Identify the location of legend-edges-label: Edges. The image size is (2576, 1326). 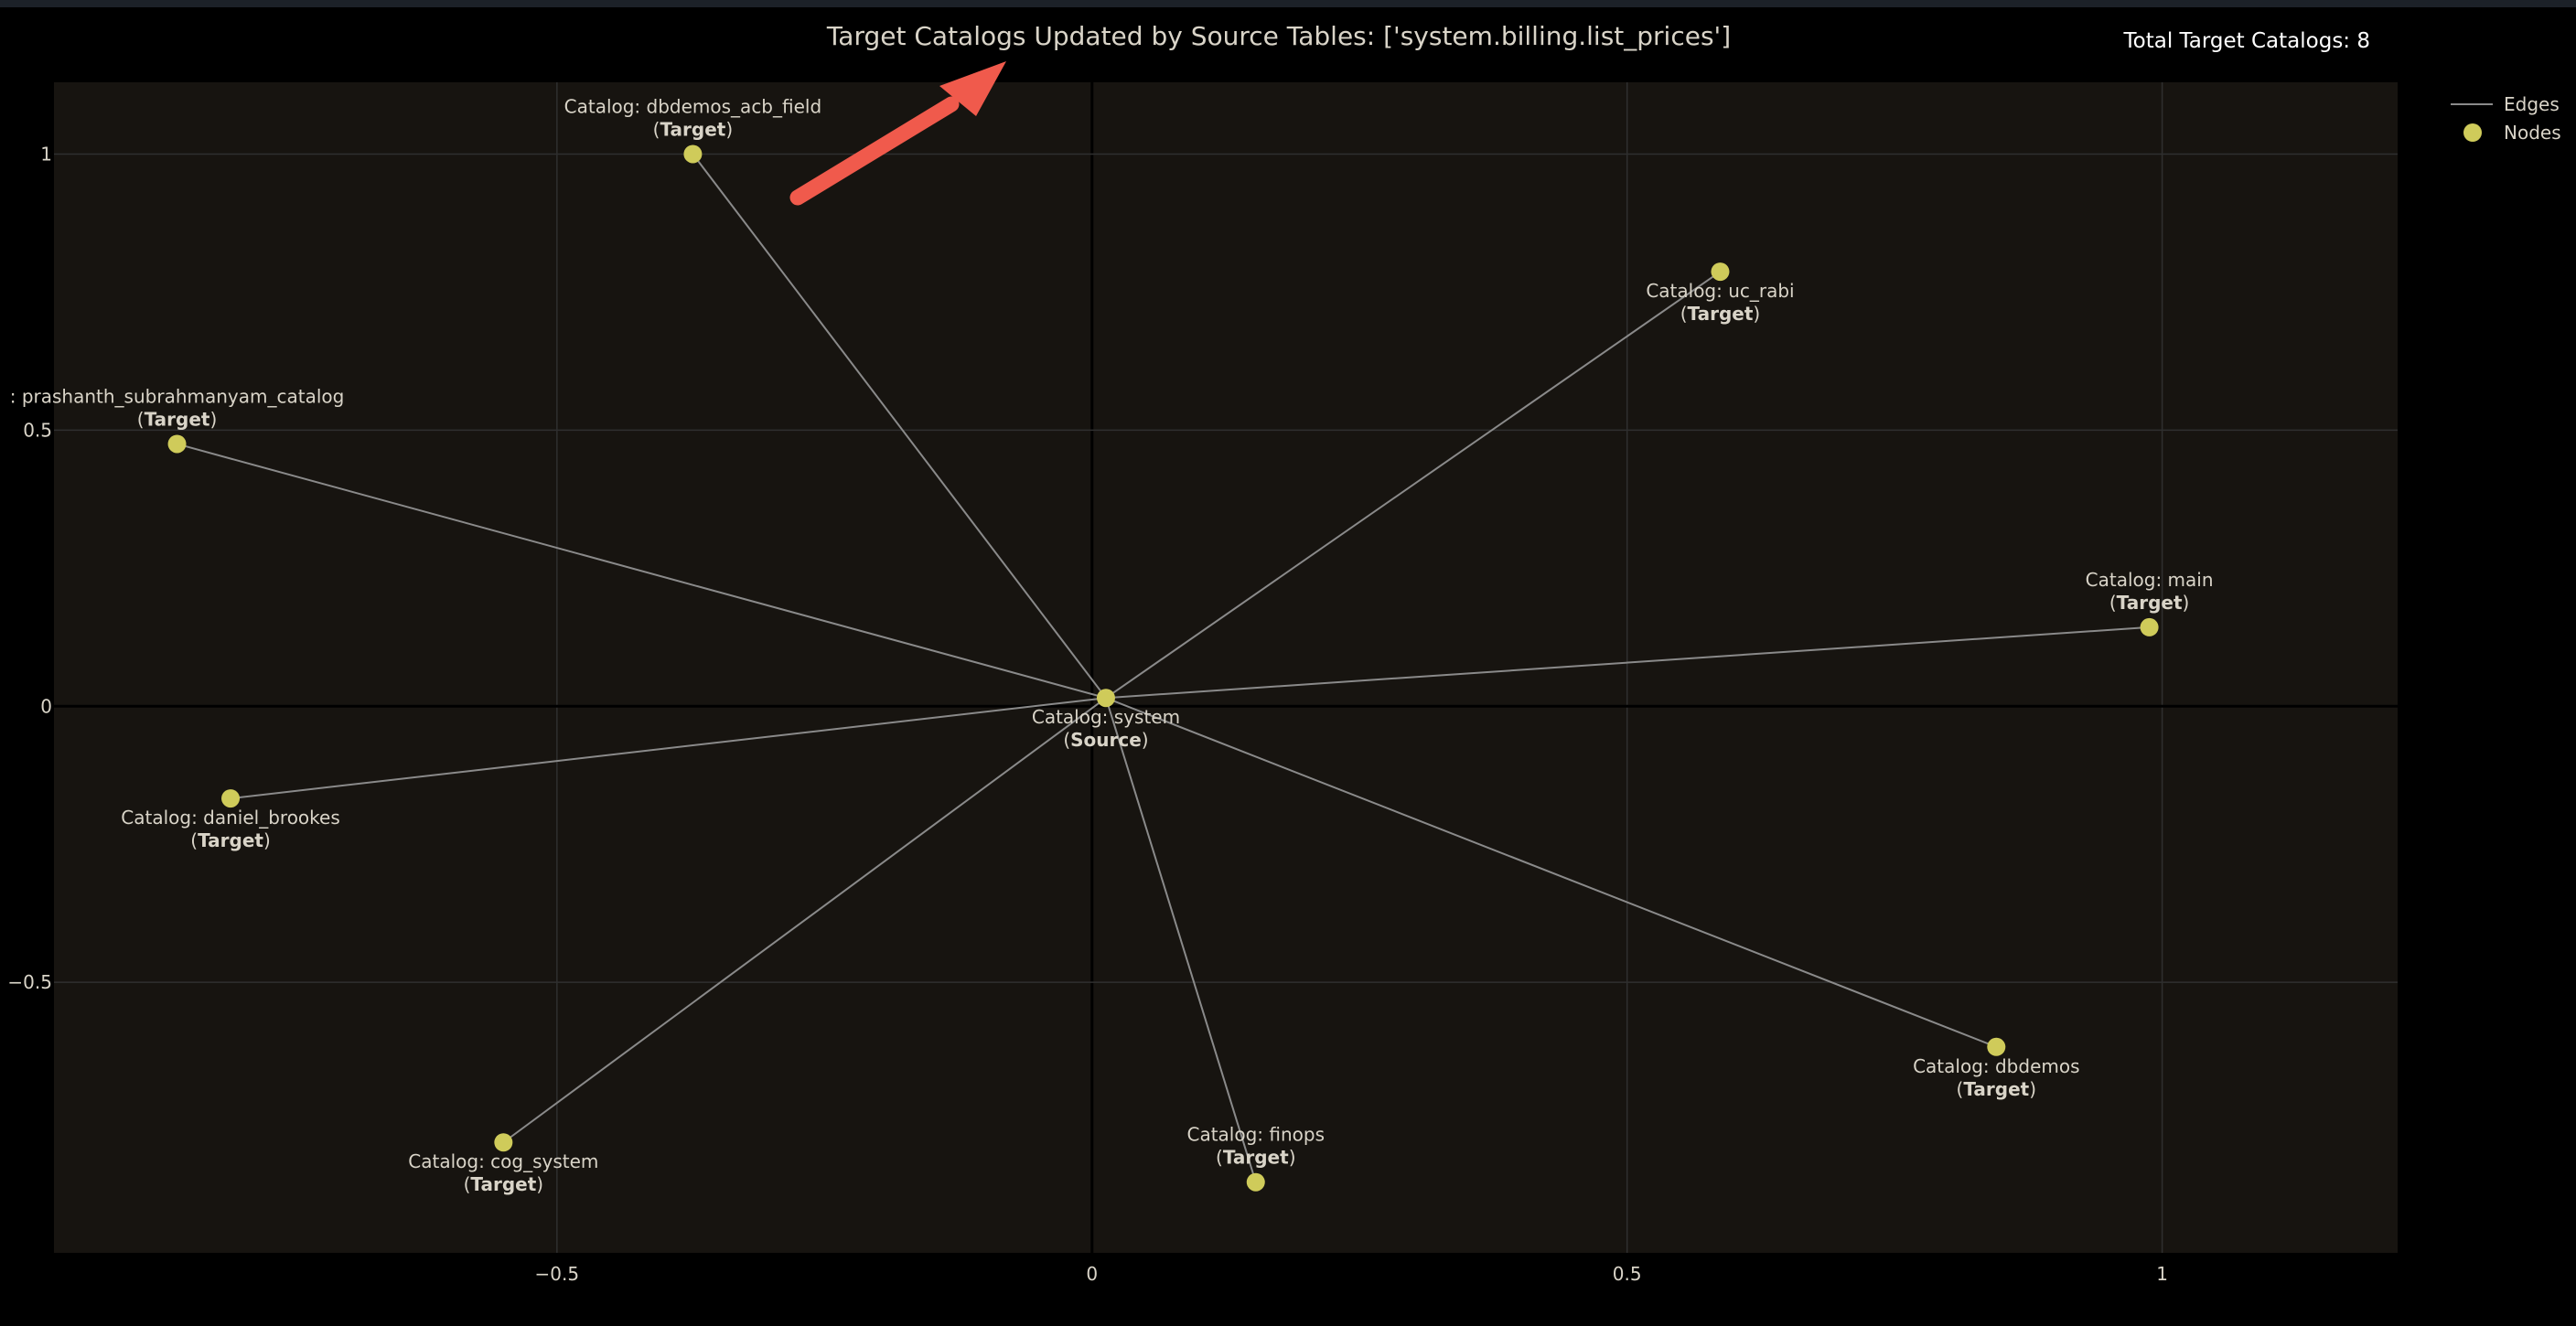
(2532, 104).